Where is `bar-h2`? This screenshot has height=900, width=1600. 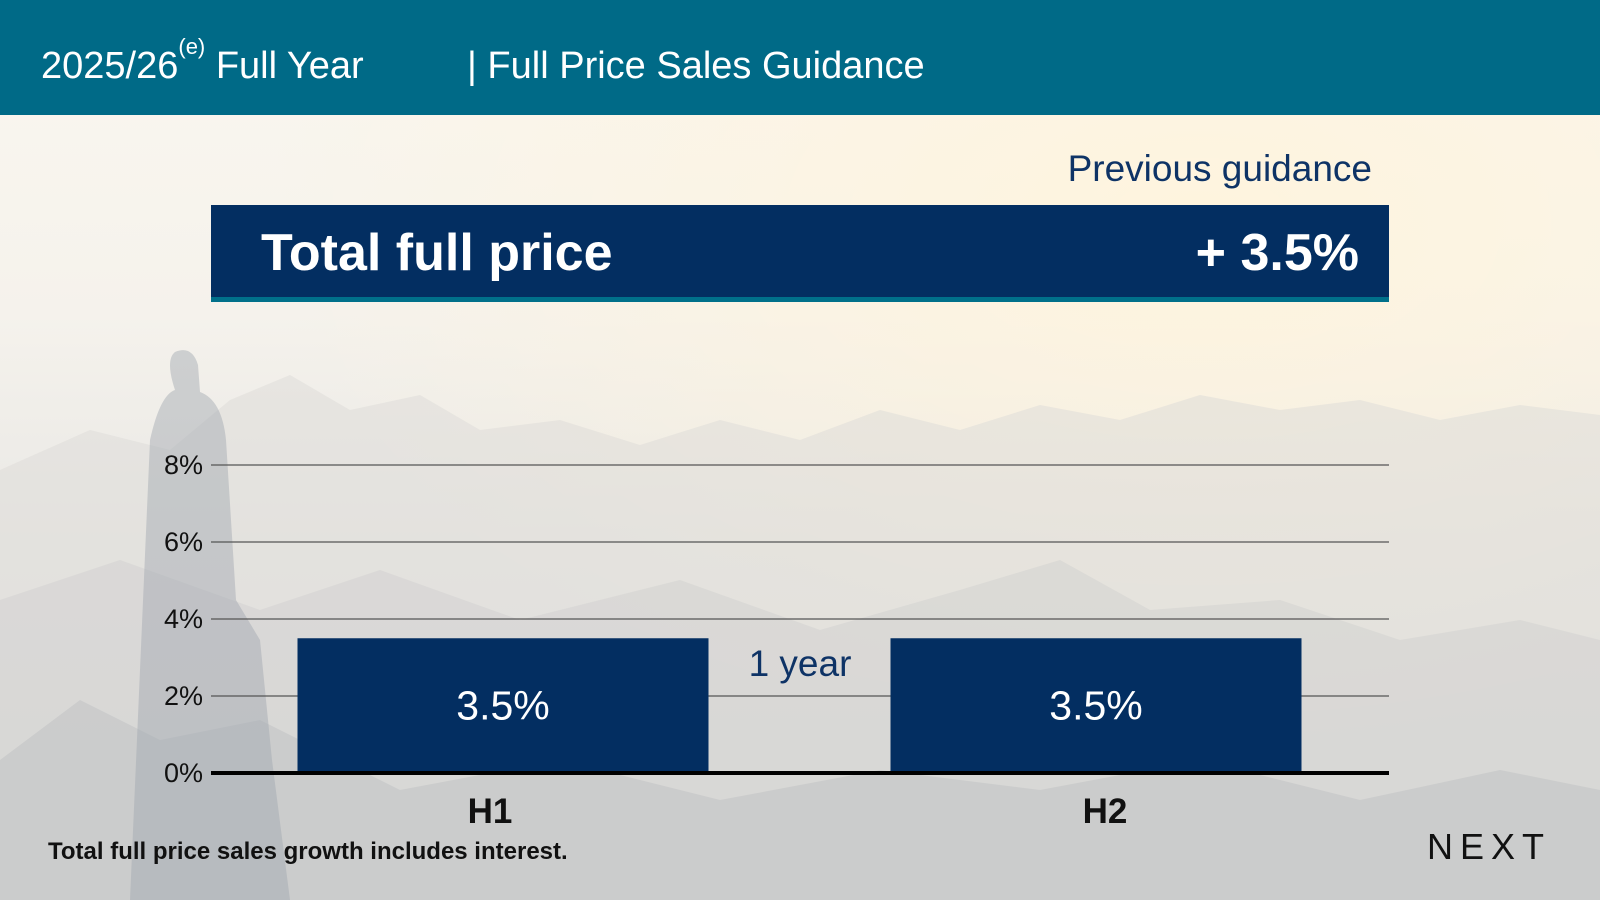 bar-h2 is located at coordinates (1096, 705).